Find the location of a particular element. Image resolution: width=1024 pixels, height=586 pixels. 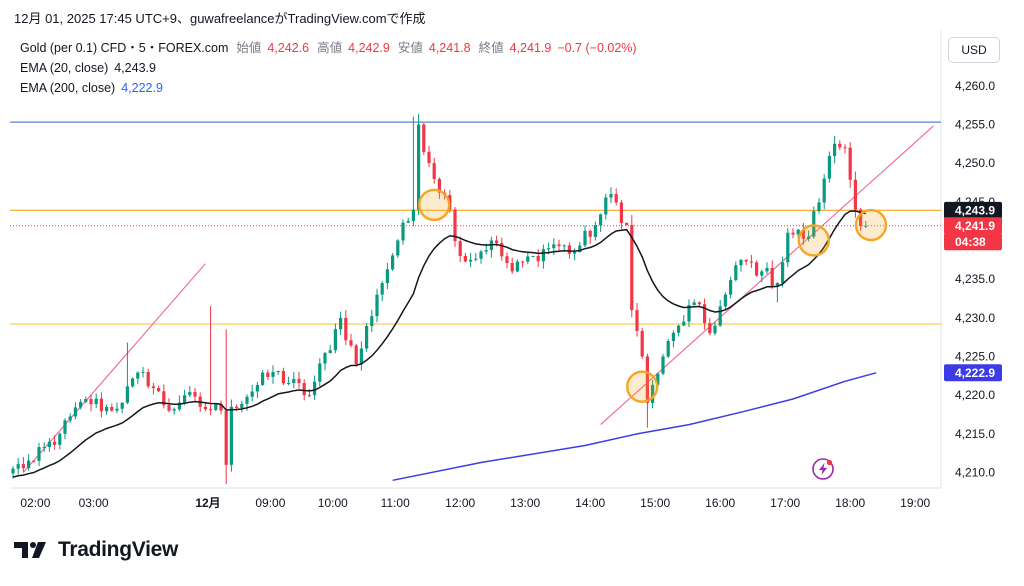

time-tick-label: 18:00 is located at coordinates (850, 503).